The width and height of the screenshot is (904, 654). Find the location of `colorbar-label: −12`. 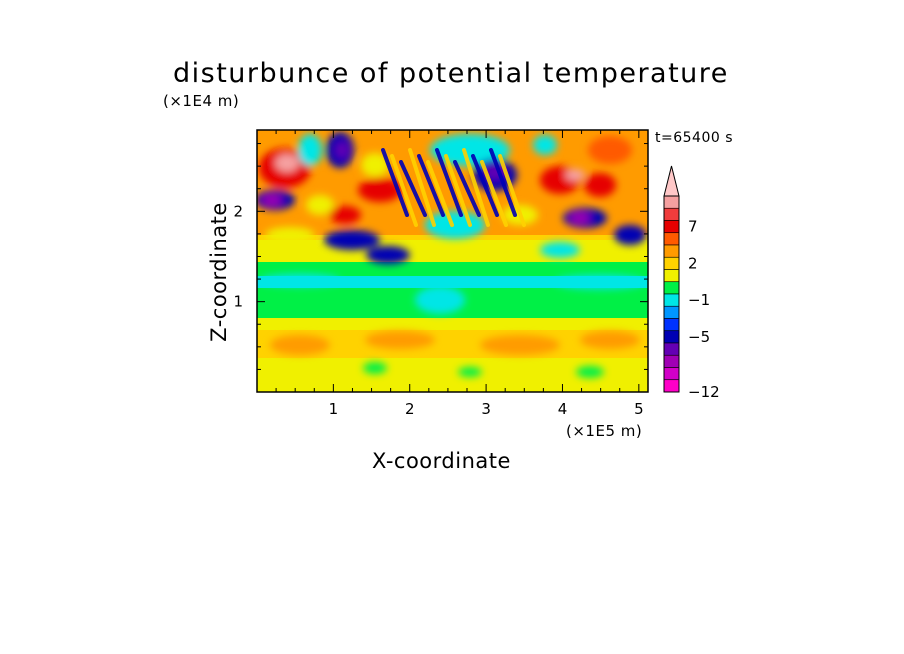

colorbar-label: −12 is located at coordinates (704, 392).